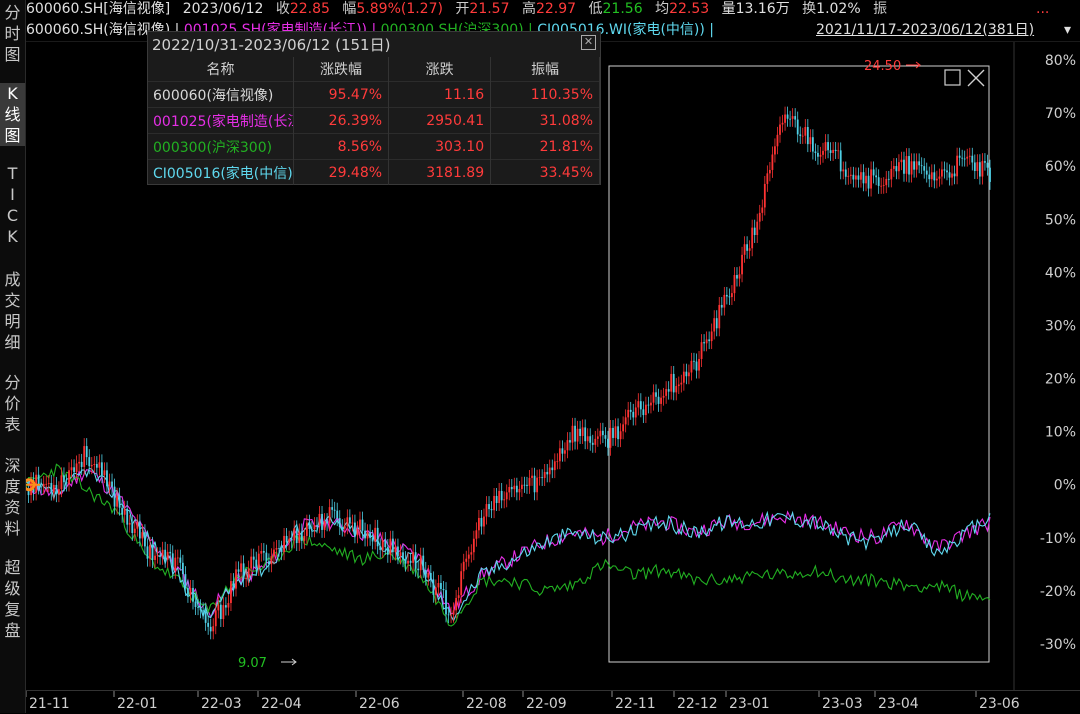 The width and height of the screenshot is (1080, 714). I want to click on close-icon: ✕, so click(588, 42).